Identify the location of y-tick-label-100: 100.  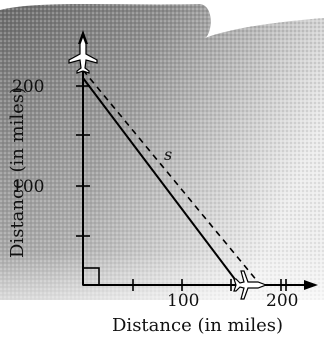
(28, 187).